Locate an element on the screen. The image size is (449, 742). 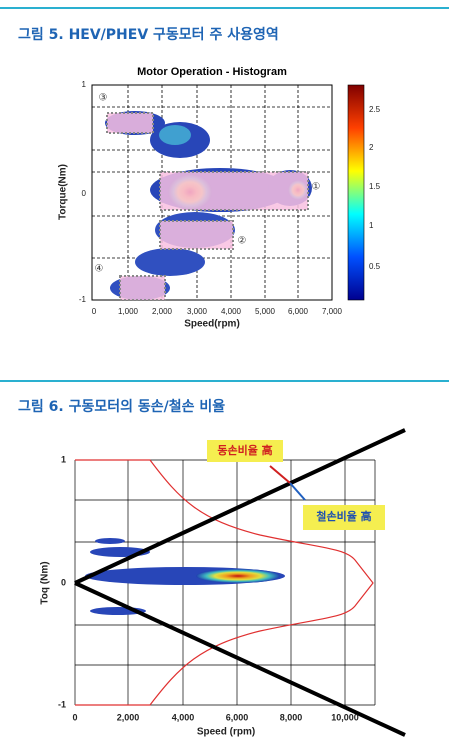
marker: ② is located at coordinates (242, 241).